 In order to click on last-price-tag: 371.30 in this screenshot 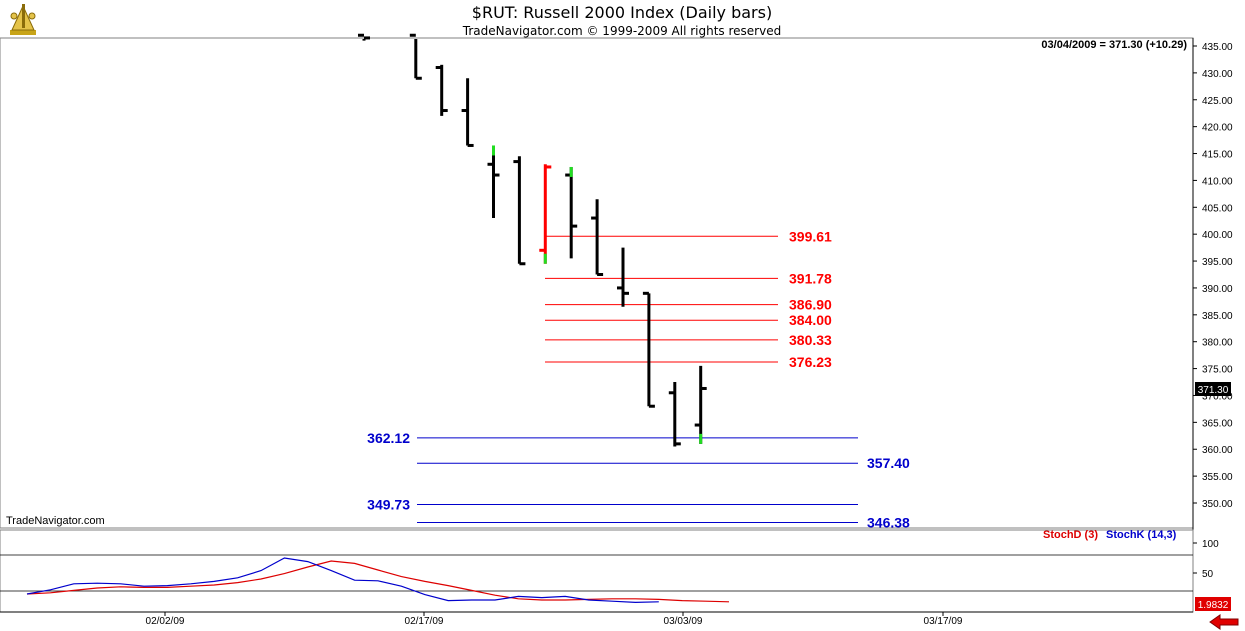, I will do `click(1213, 389)`.